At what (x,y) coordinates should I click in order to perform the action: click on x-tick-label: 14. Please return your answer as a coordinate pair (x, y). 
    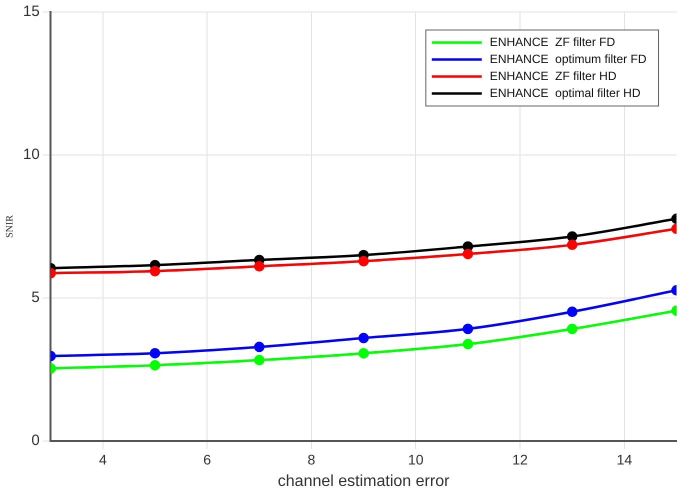
    Looking at the image, I should click on (624, 459).